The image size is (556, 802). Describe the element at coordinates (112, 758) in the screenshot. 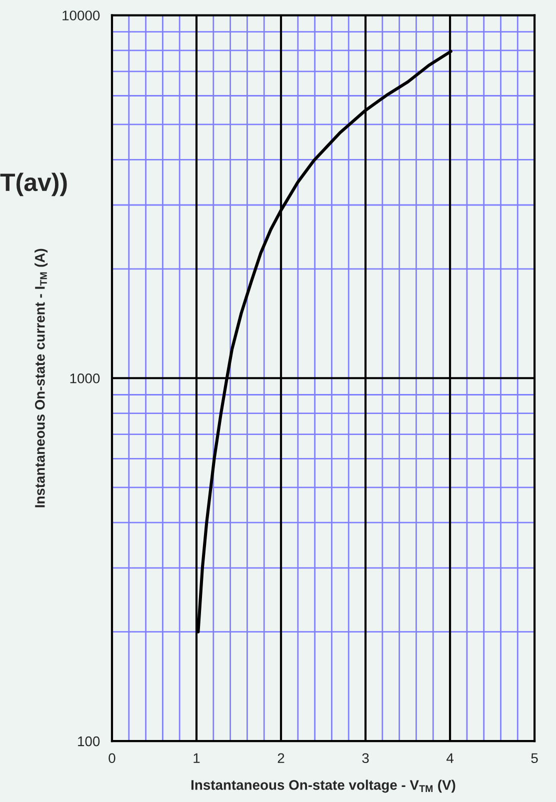

I see `x-tick-label: 0` at that location.